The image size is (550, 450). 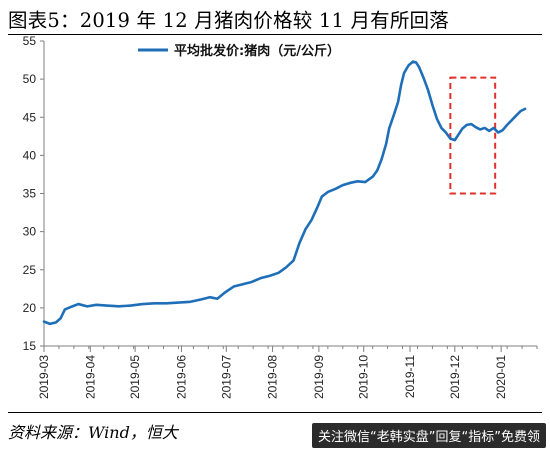 I want to click on figure-title: 图表5：2019 年 12 月猪肉价格较 11 月有所回落, so click(x=228, y=20).